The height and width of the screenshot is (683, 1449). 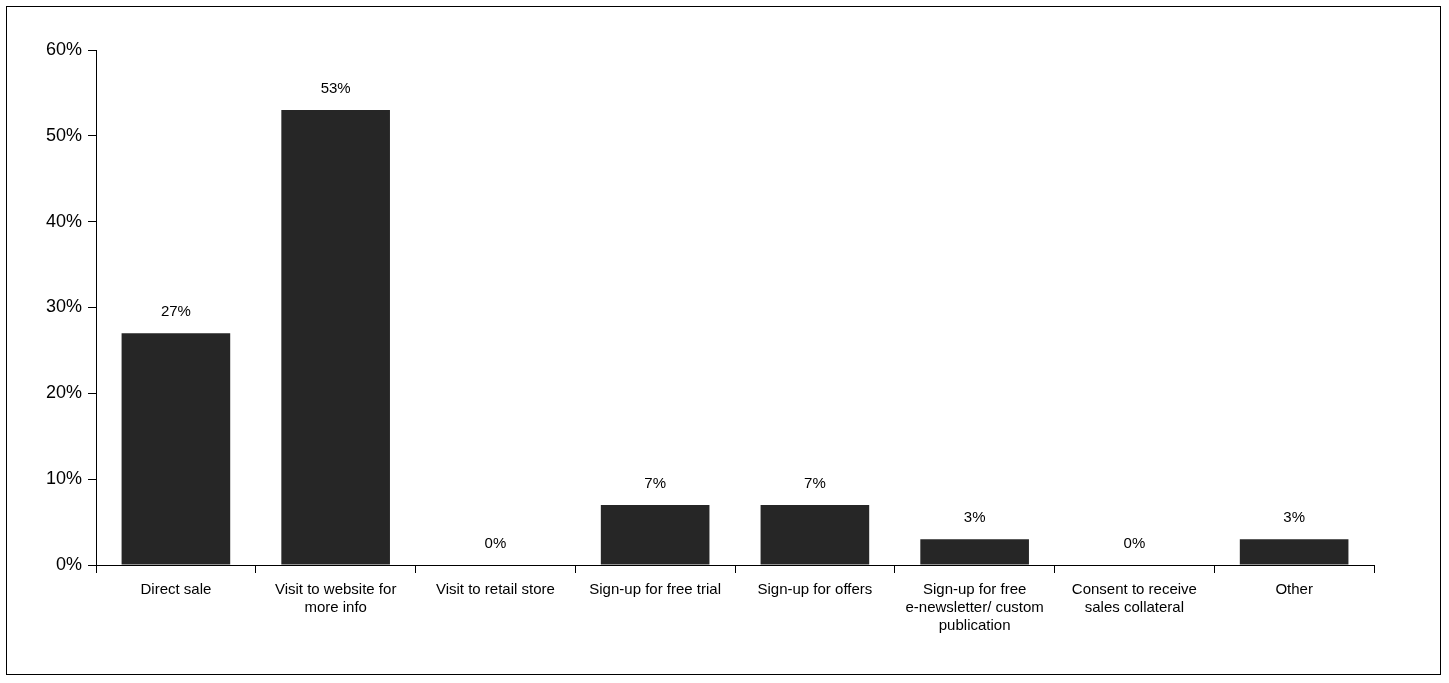 What do you see at coordinates (335, 598) in the screenshot?
I see `x-tick-label: Visit to website for more info` at bounding box center [335, 598].